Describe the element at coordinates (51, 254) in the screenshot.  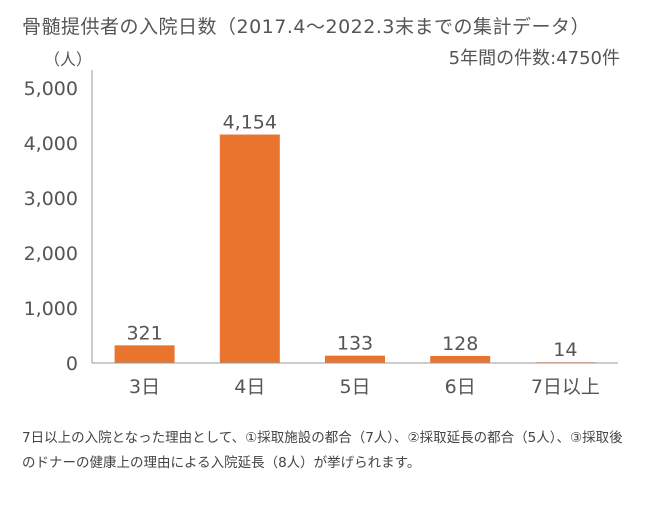
I see `y-tick-label: 2,000` at that location.